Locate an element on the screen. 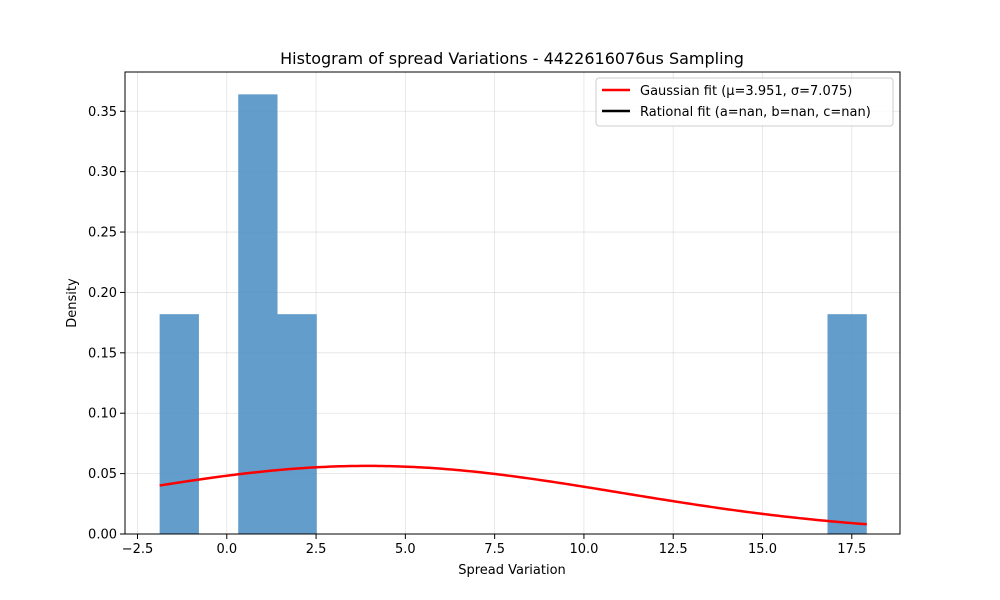  y-tick-label: 0.30 is located at coordinates (102, 172).